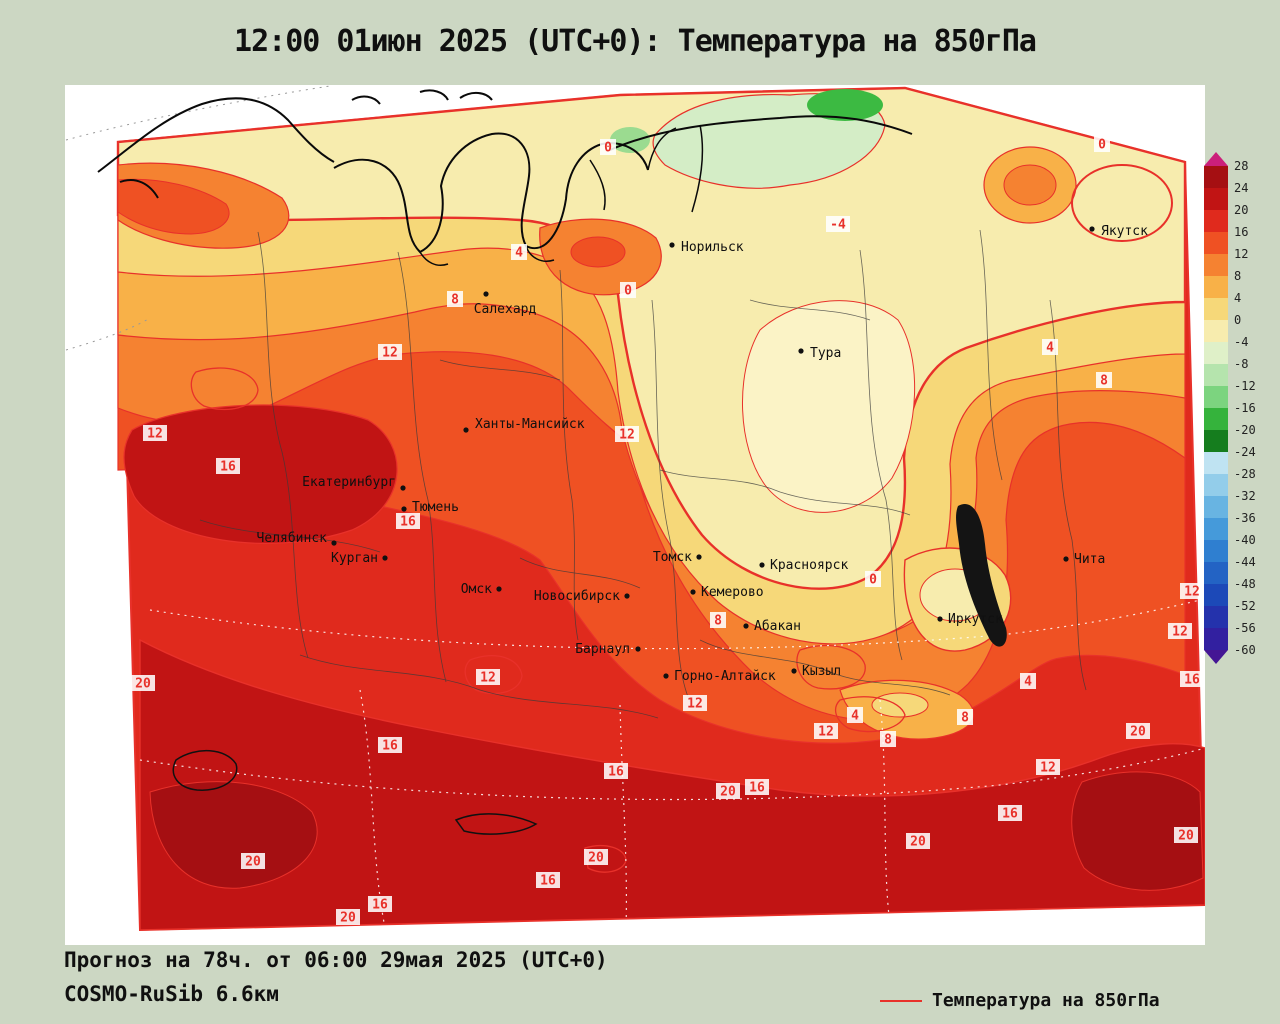 The height and width of the screenshot is (1024, 1280). What do you see at coordinates (1245, 628) in the screenshot?
I see `colorbar-value: -56` at bounding box center [1245, 628].